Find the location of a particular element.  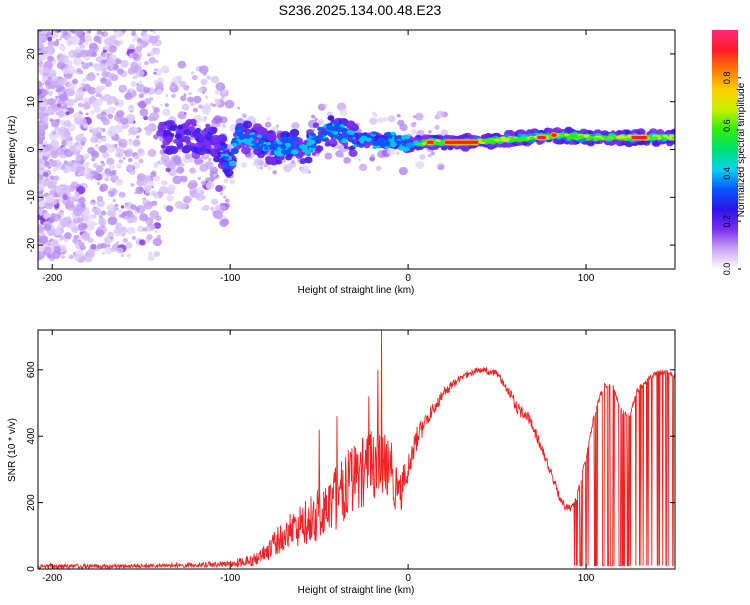

x-tick-label: -200 is located at coordinates (52, 278).